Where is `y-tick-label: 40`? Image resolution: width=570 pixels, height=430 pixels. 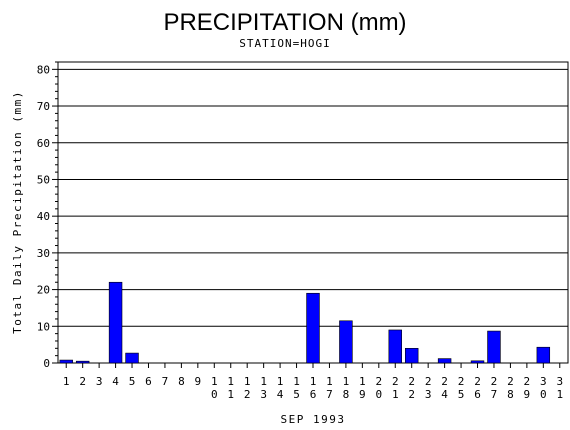
y-tick-label: 40 is located at coordinates (43, 216).